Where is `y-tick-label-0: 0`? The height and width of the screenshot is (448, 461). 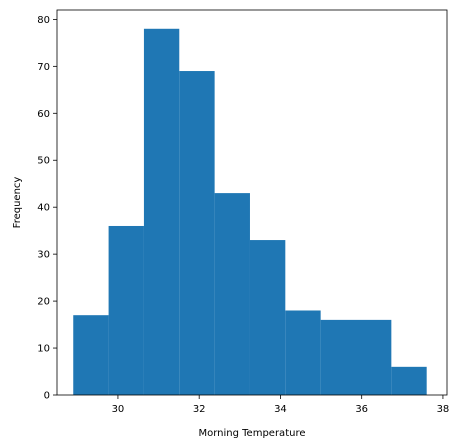
y-tick-label-0: 0 is located at coordinates (47, 396).